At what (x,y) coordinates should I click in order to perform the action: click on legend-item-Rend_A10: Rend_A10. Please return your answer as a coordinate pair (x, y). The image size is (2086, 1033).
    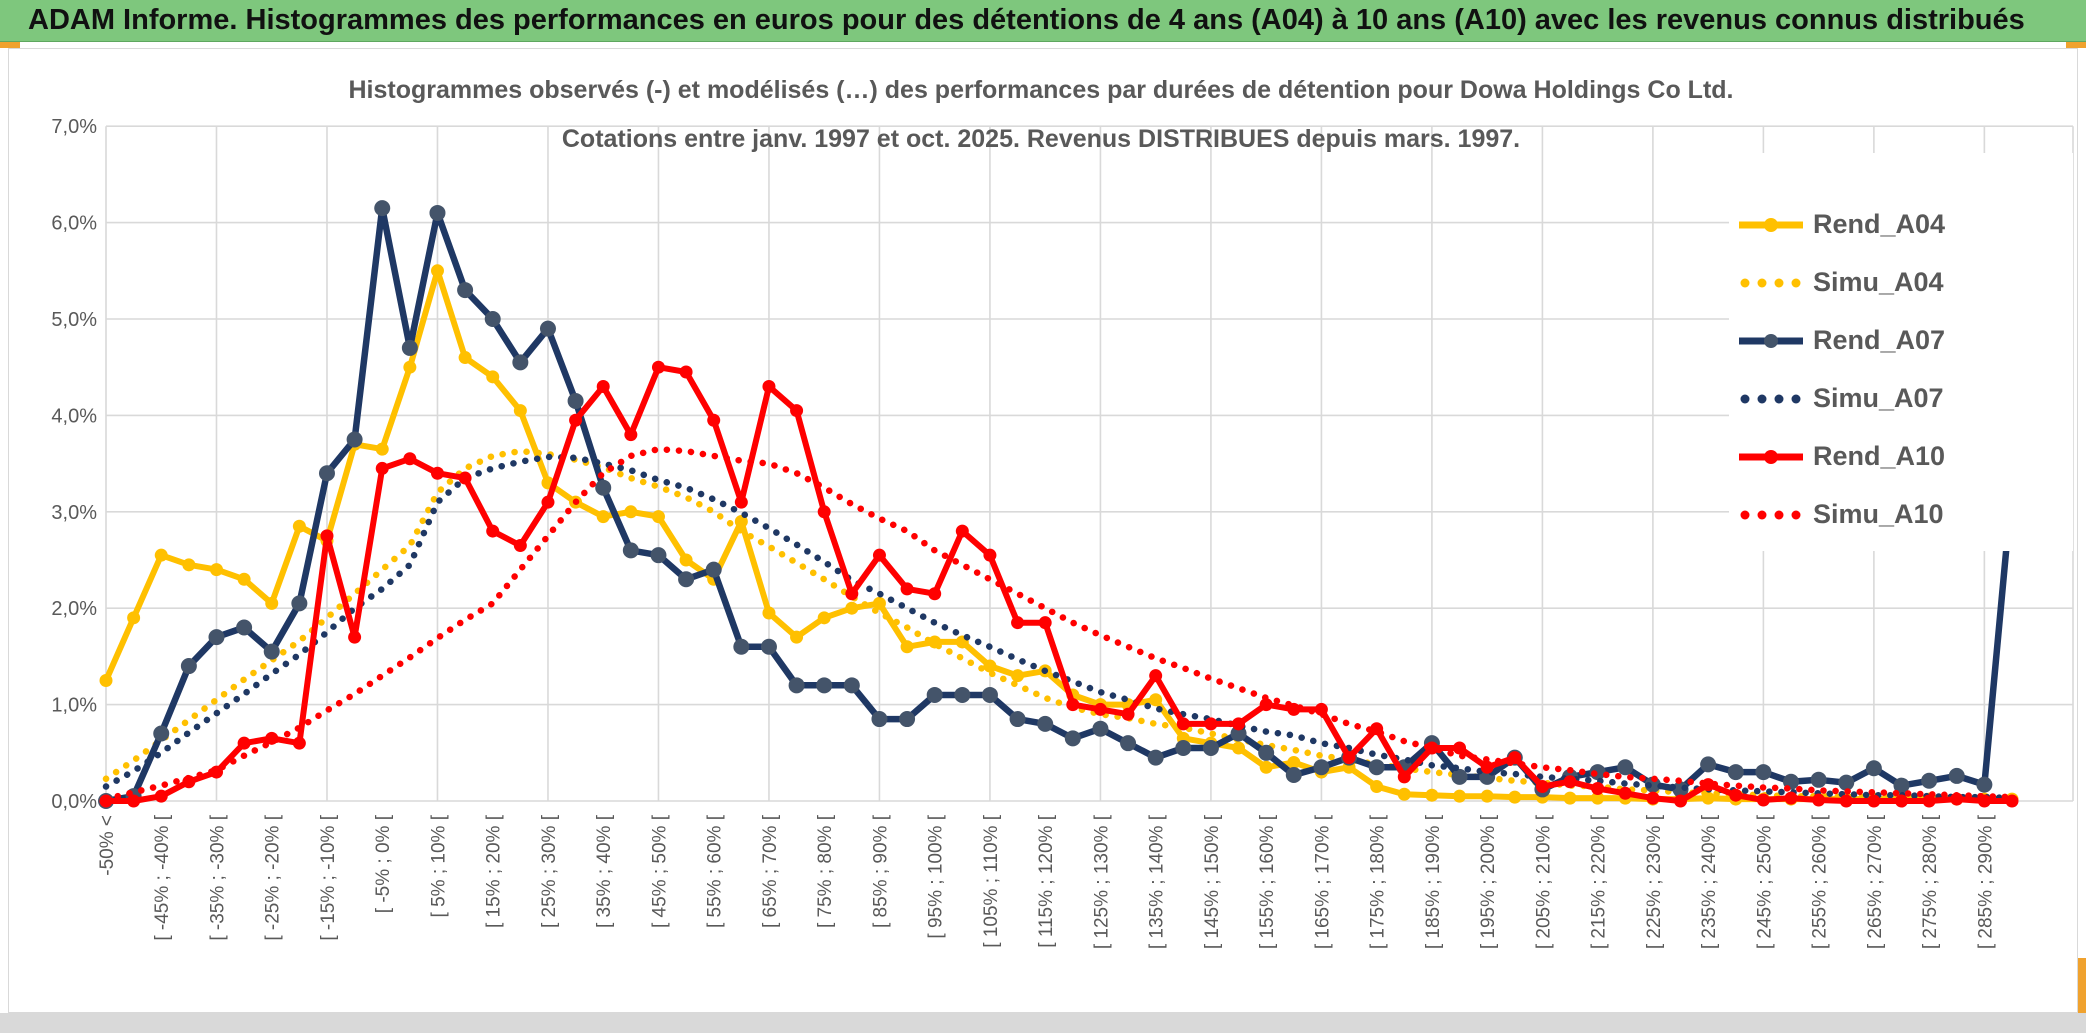
    Looking at the image, I should click on (1842, 456).